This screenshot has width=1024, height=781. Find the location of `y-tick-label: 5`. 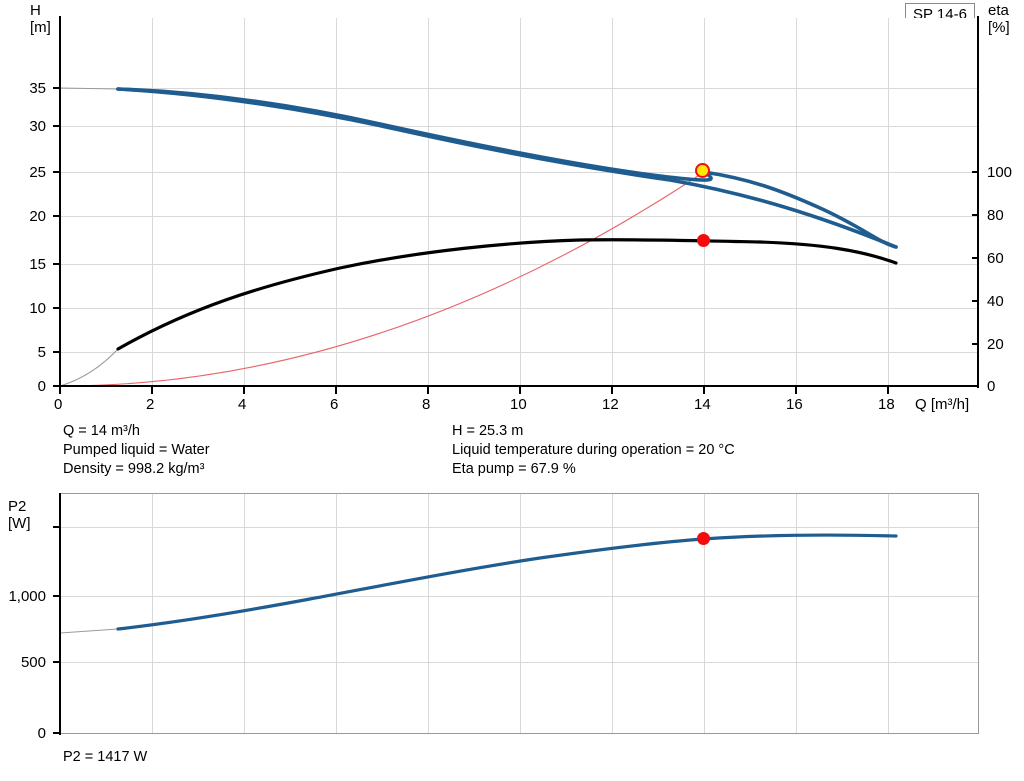

y-tick-label: 5 is located at coordinates (41, 352).